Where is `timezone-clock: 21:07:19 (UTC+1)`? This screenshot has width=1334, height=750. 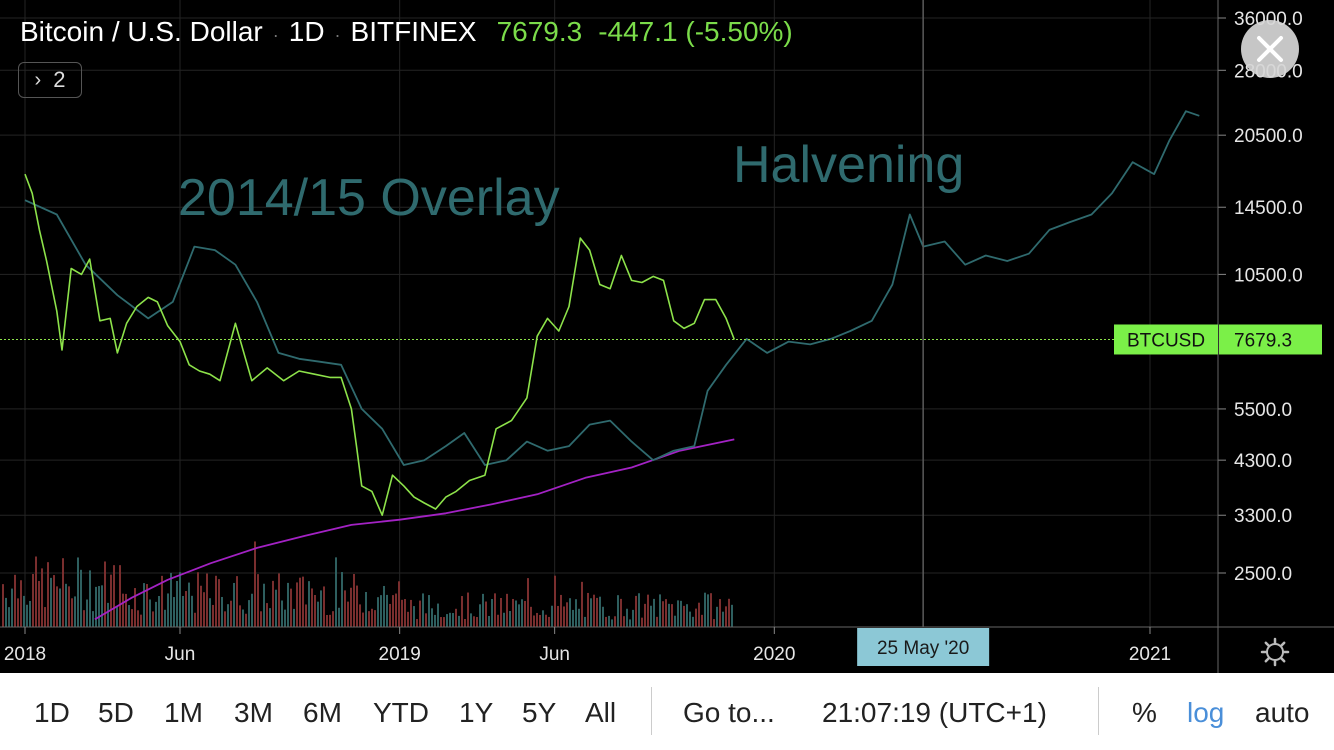 timezone-clock: 21:07:19 (UTC+1) is located at coordinates (934, 712).